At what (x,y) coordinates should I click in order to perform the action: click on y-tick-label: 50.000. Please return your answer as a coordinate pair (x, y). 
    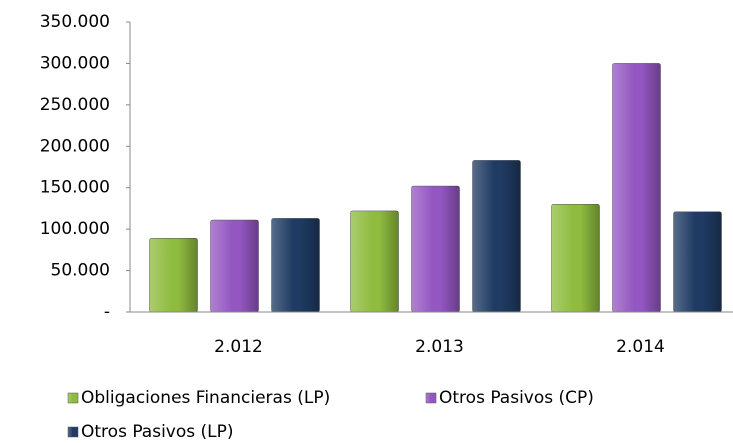
    Looking at the image, I should click on (80, 271).